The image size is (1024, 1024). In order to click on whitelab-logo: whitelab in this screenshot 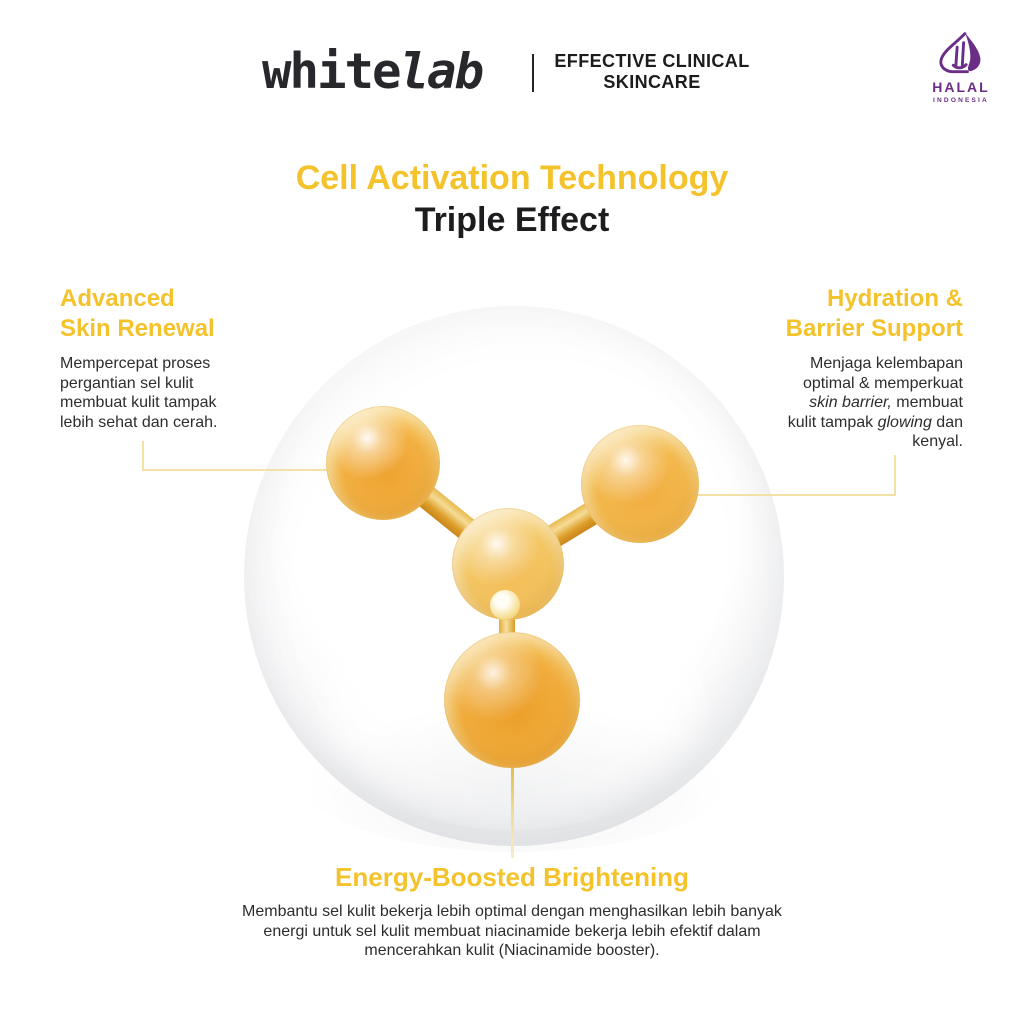, I will do `click(373, 71)`.